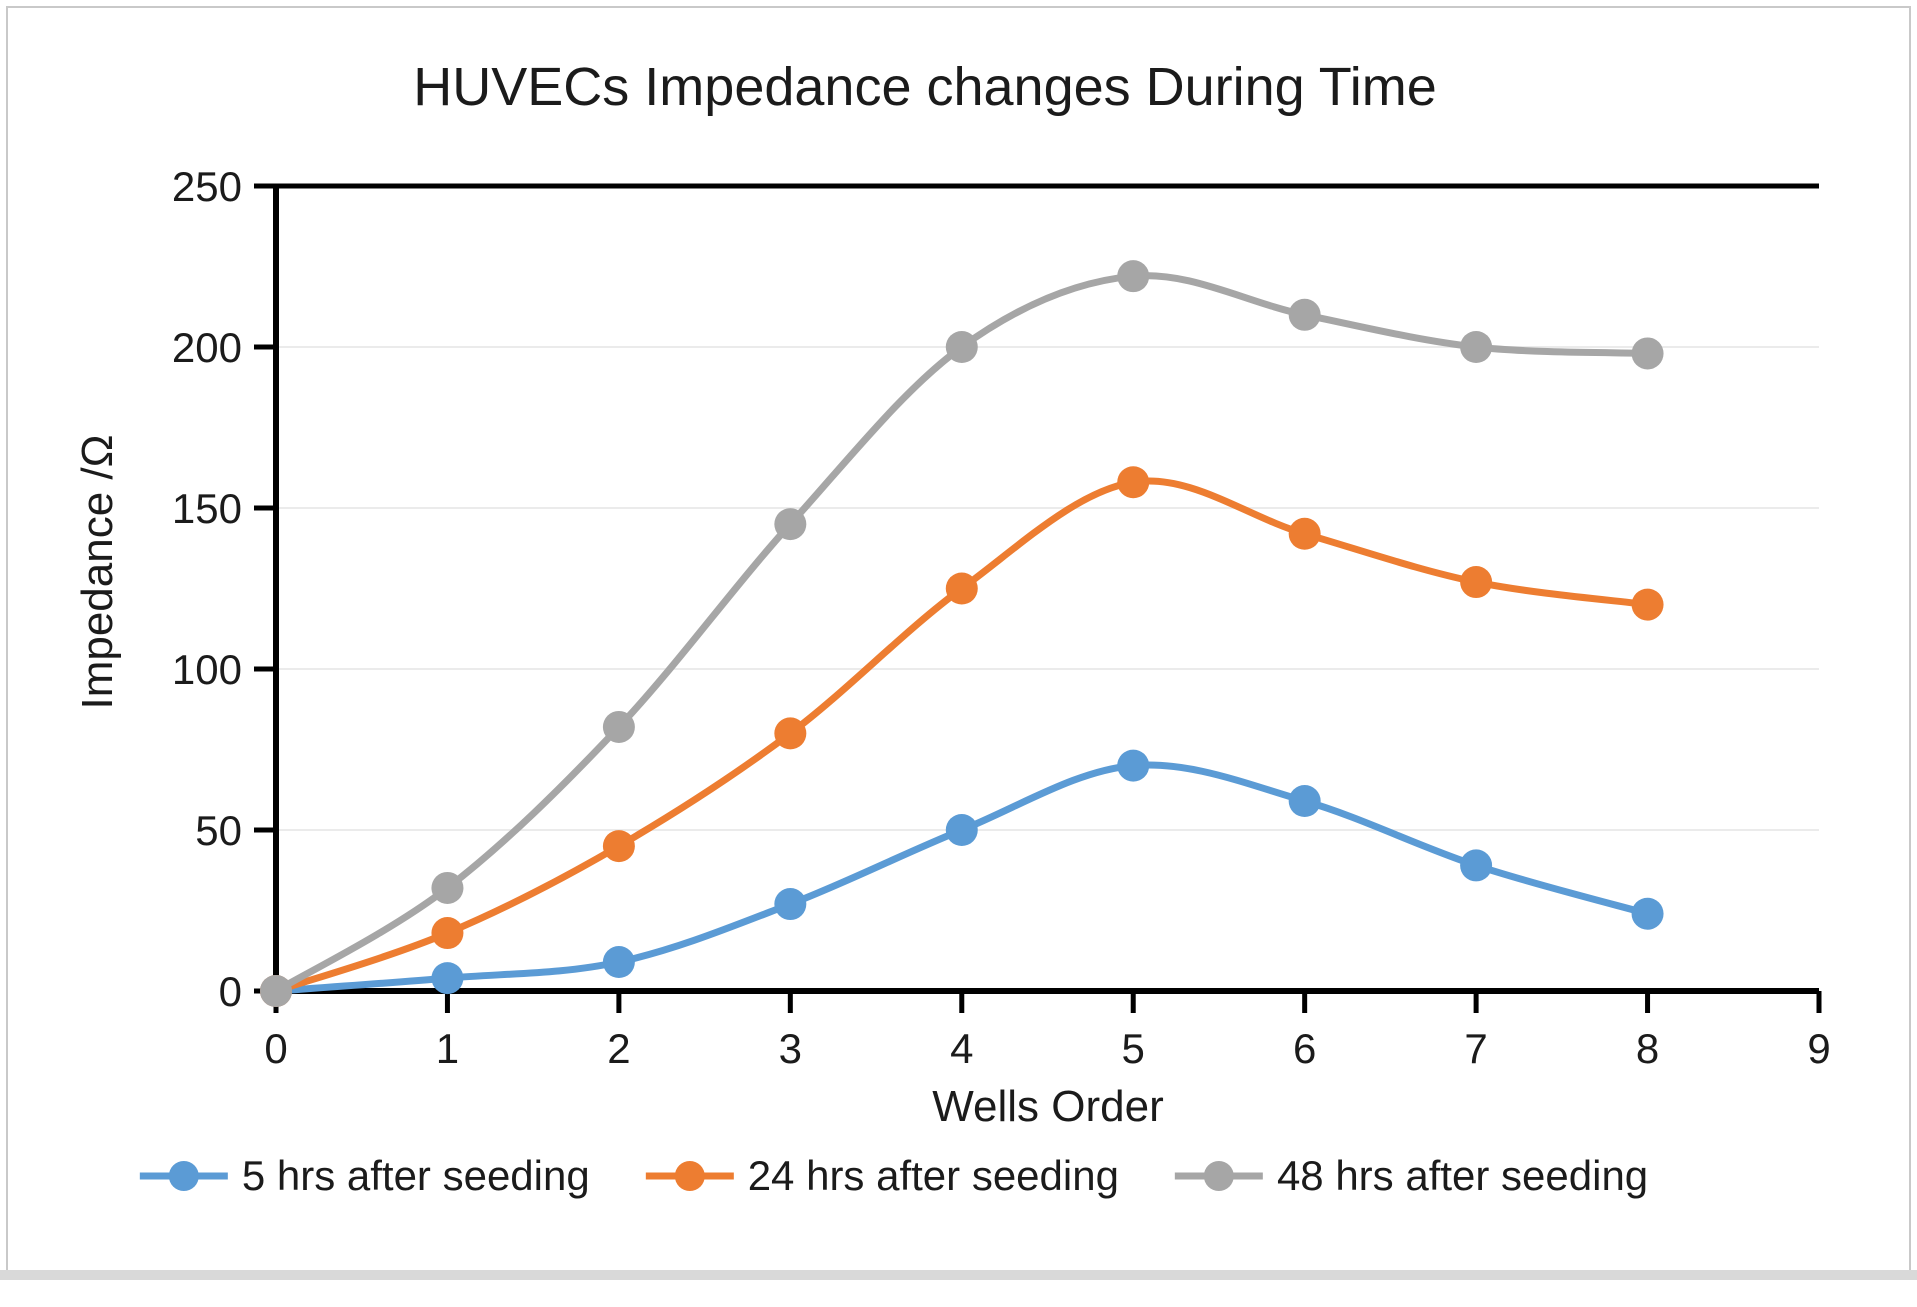 The width and height of the screenshot is (1917, 1307). What do you see at coordinates (207, 508) in the screenshot?
I see `y-tick-label-150: 150` at bounding box center [207, 508].